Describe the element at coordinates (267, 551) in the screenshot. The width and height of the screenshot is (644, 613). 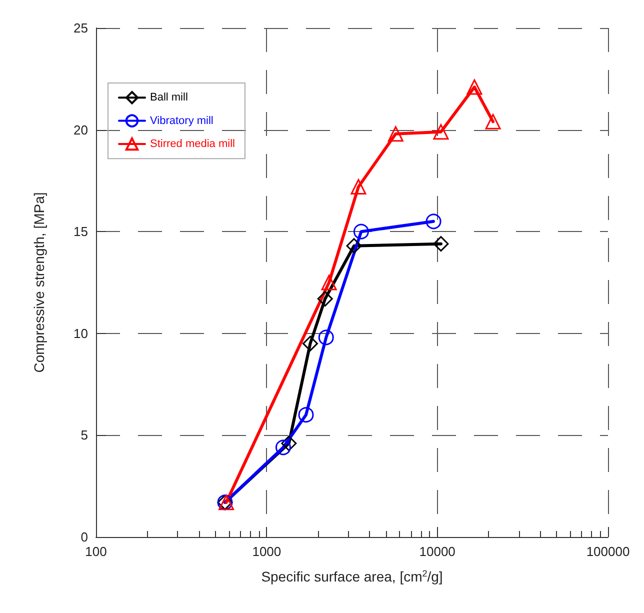
I see `x-tick-label: 1000` at that location.